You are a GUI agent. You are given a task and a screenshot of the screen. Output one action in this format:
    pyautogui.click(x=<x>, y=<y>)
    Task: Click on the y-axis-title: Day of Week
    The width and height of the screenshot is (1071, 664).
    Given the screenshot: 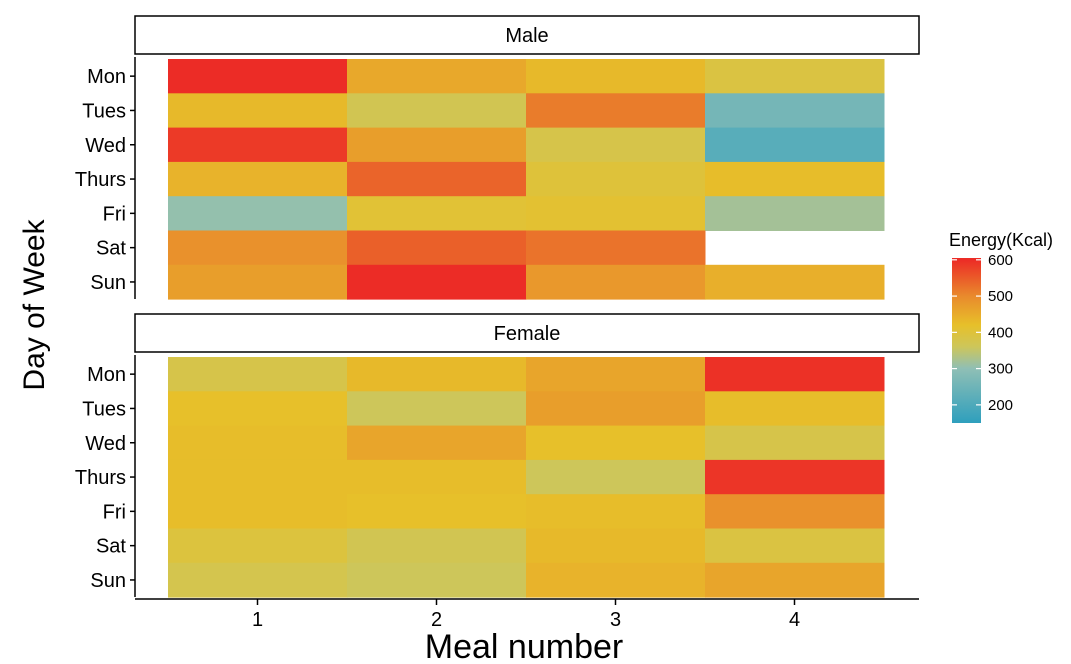 What is the action you would take?
    pyautogui.click(x=34, y=304)
    